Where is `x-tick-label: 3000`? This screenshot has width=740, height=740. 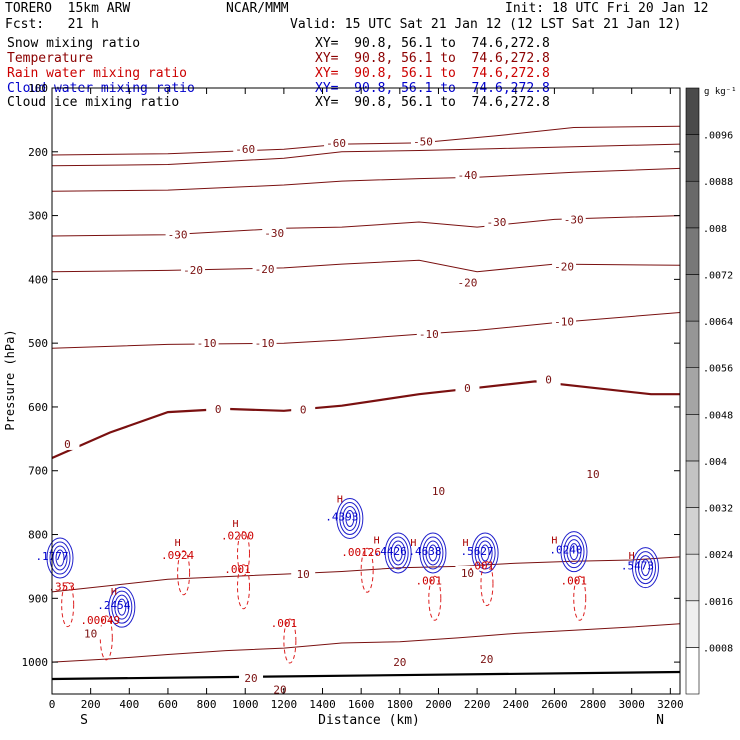
x-tick-label: 3000 is located at coordinates (631, 704).